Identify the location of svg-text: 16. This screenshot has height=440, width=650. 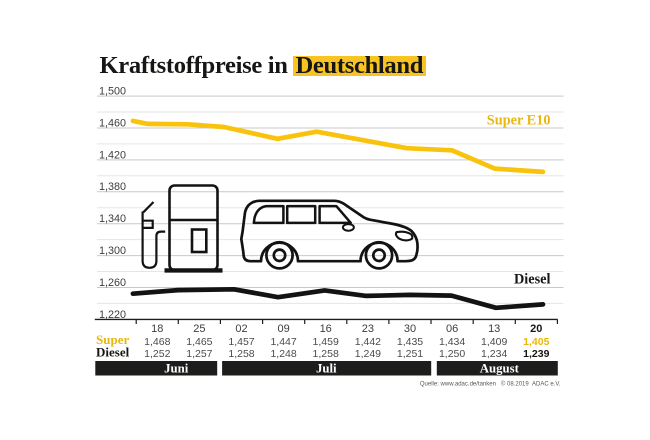
(326, 329).